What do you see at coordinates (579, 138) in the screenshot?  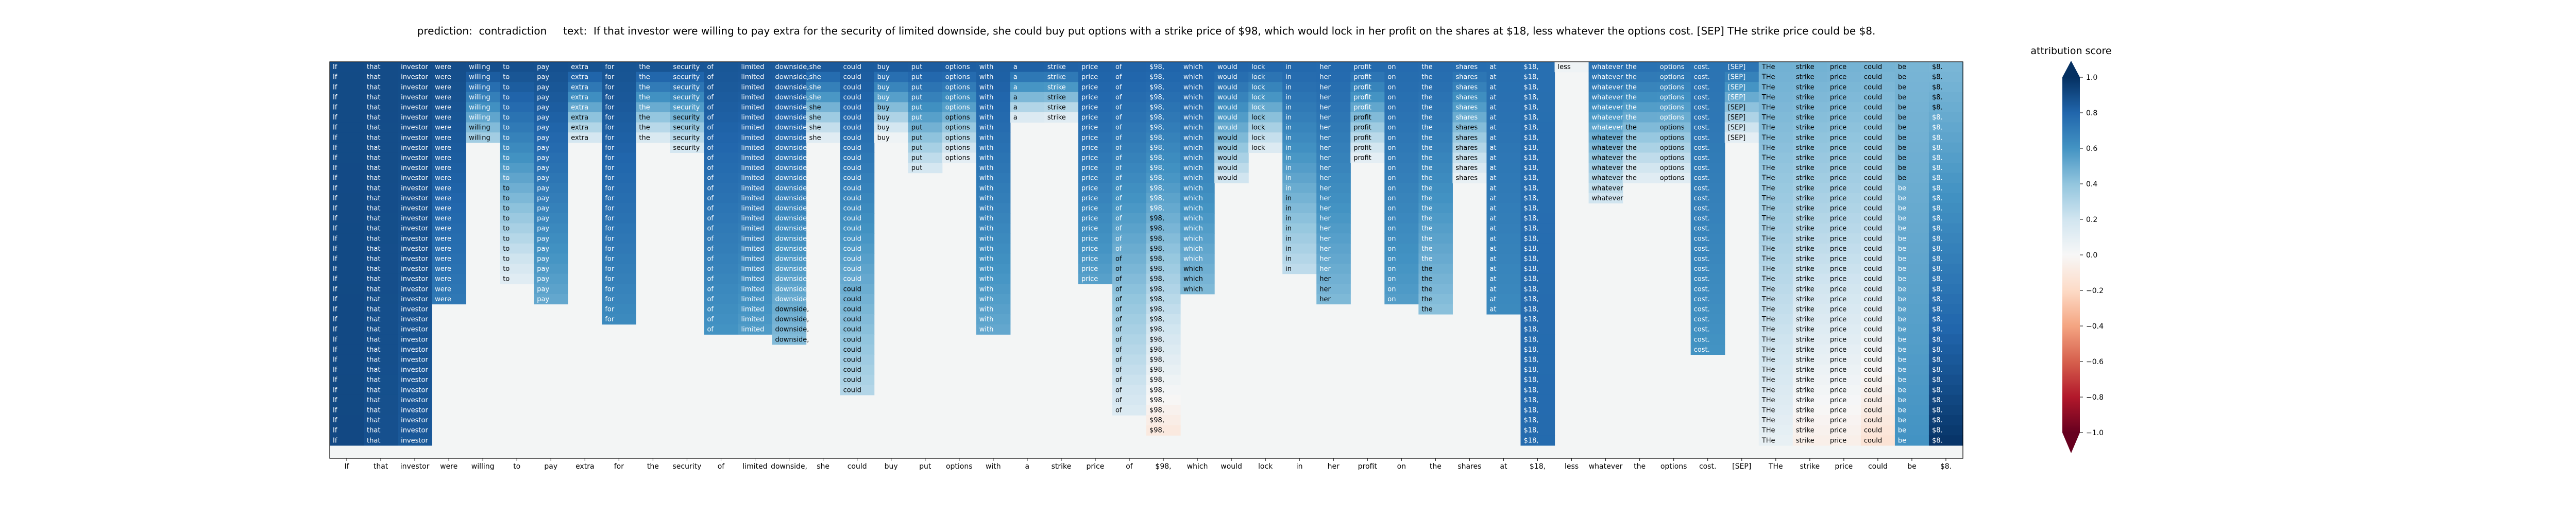 I see `cell-token-label: extra` at bounding box center [579, 138].